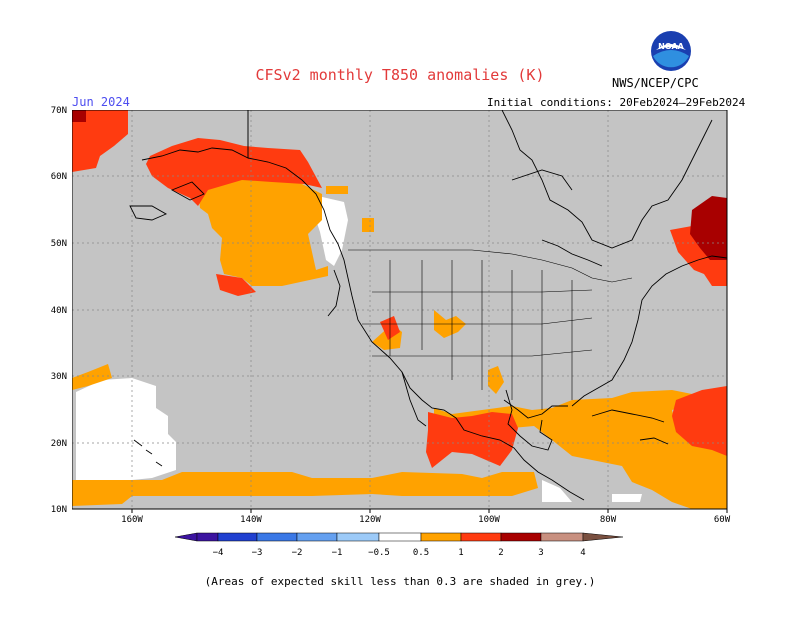 This screenshot has width=800, height=618. I want to click on legend-arrow-low, so click(186, 537).